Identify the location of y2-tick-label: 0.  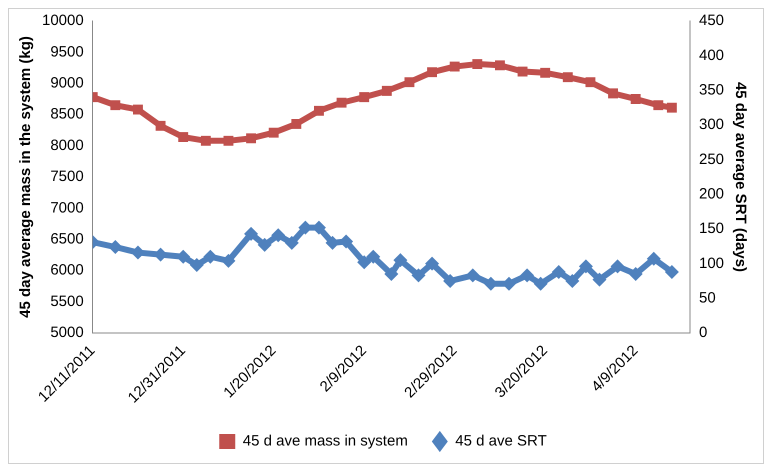
(703, 333).